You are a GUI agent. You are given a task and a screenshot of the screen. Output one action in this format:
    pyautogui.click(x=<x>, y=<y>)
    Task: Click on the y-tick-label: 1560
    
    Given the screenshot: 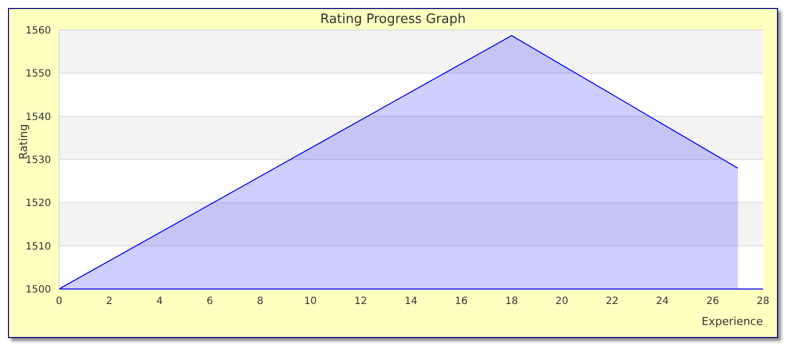 What is the action you would take?
    pyautogui.click(x=38, y=31)
    